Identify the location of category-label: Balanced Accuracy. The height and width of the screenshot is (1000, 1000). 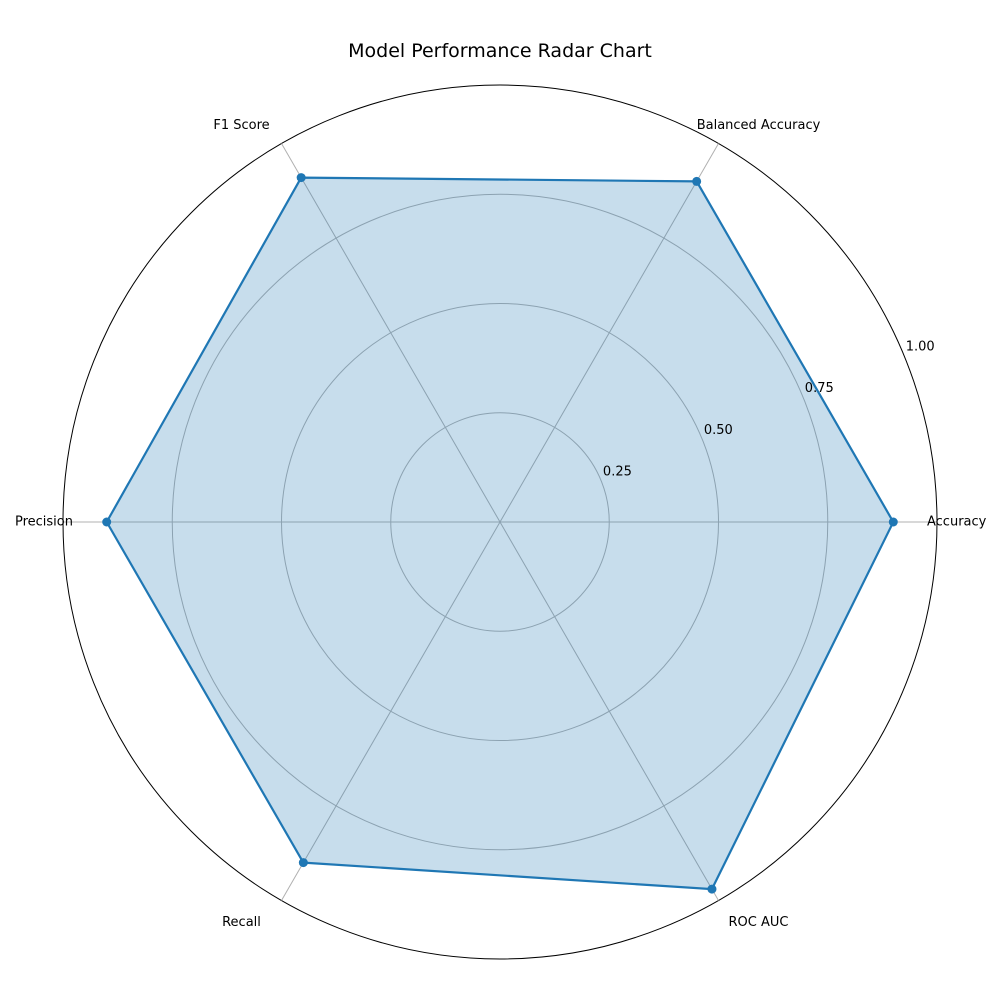
(759, 125).